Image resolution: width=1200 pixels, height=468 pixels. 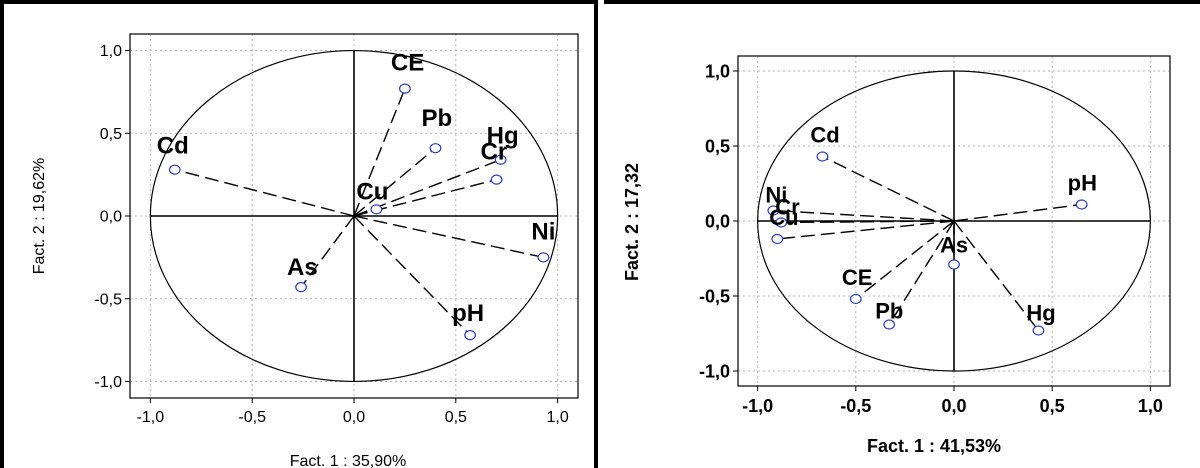 What do you see at coordinates (39, 216) in the screenshot?
I see `y-axis-label: Fact. 2 : 19,62%` at bounding box center [39, 216].